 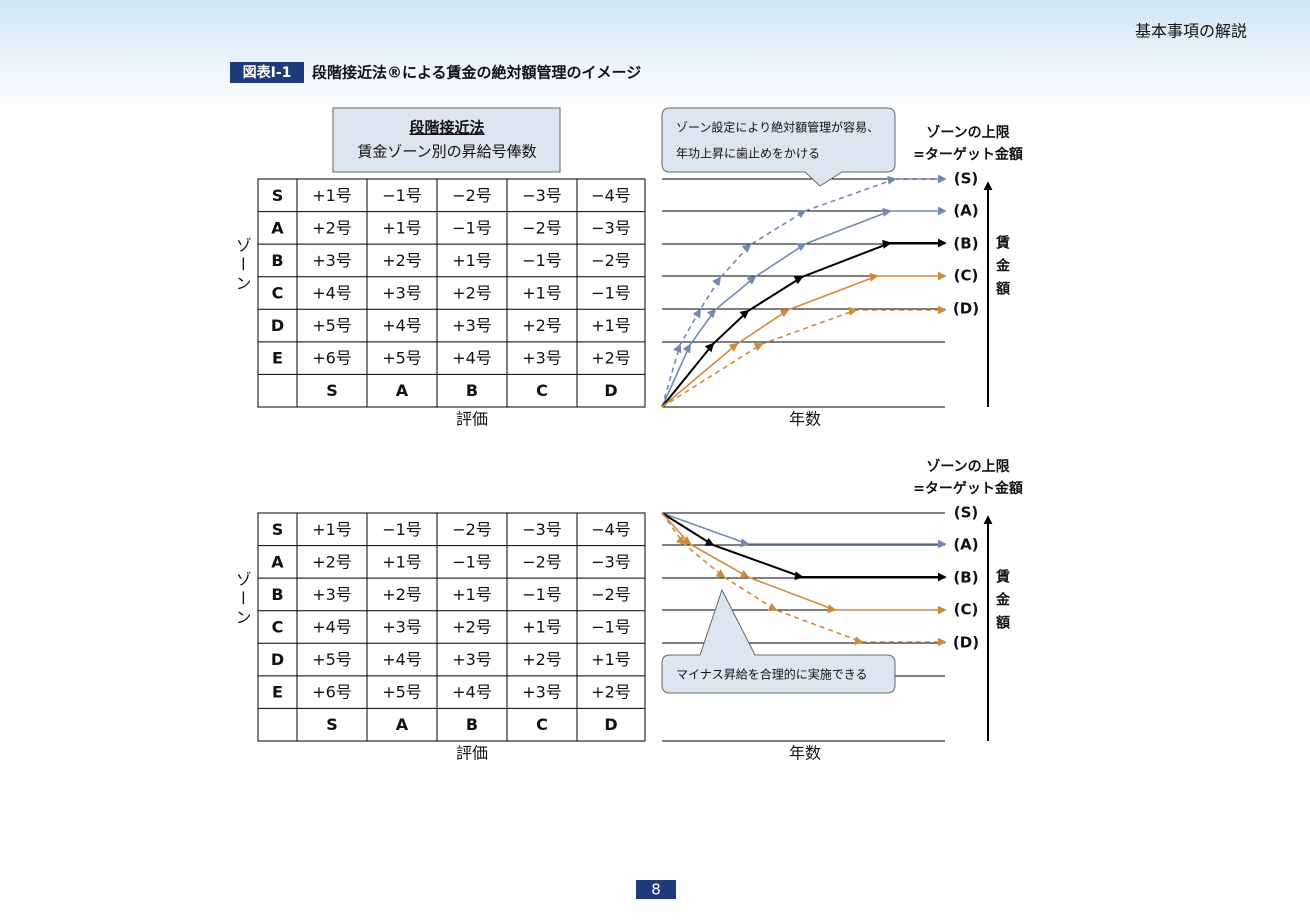 What do you see at coordinates (966, 276) in the screenshot?
I see `zone-name: (C)` at bounding box center [966, 276].